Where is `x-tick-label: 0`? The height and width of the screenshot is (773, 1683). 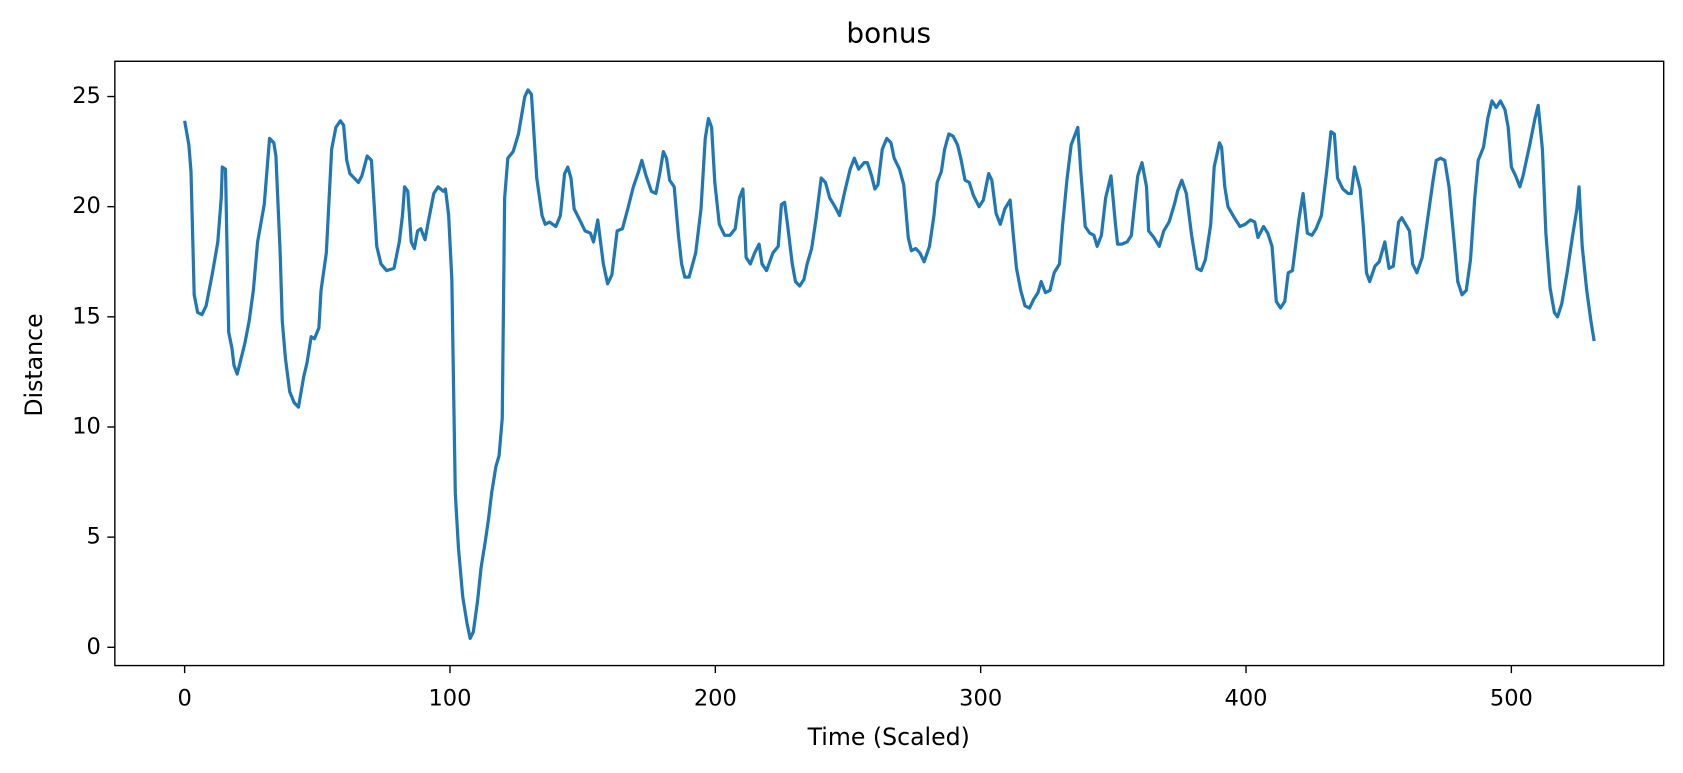 x-tick-label: 0 is located at coordinates (184, 698).